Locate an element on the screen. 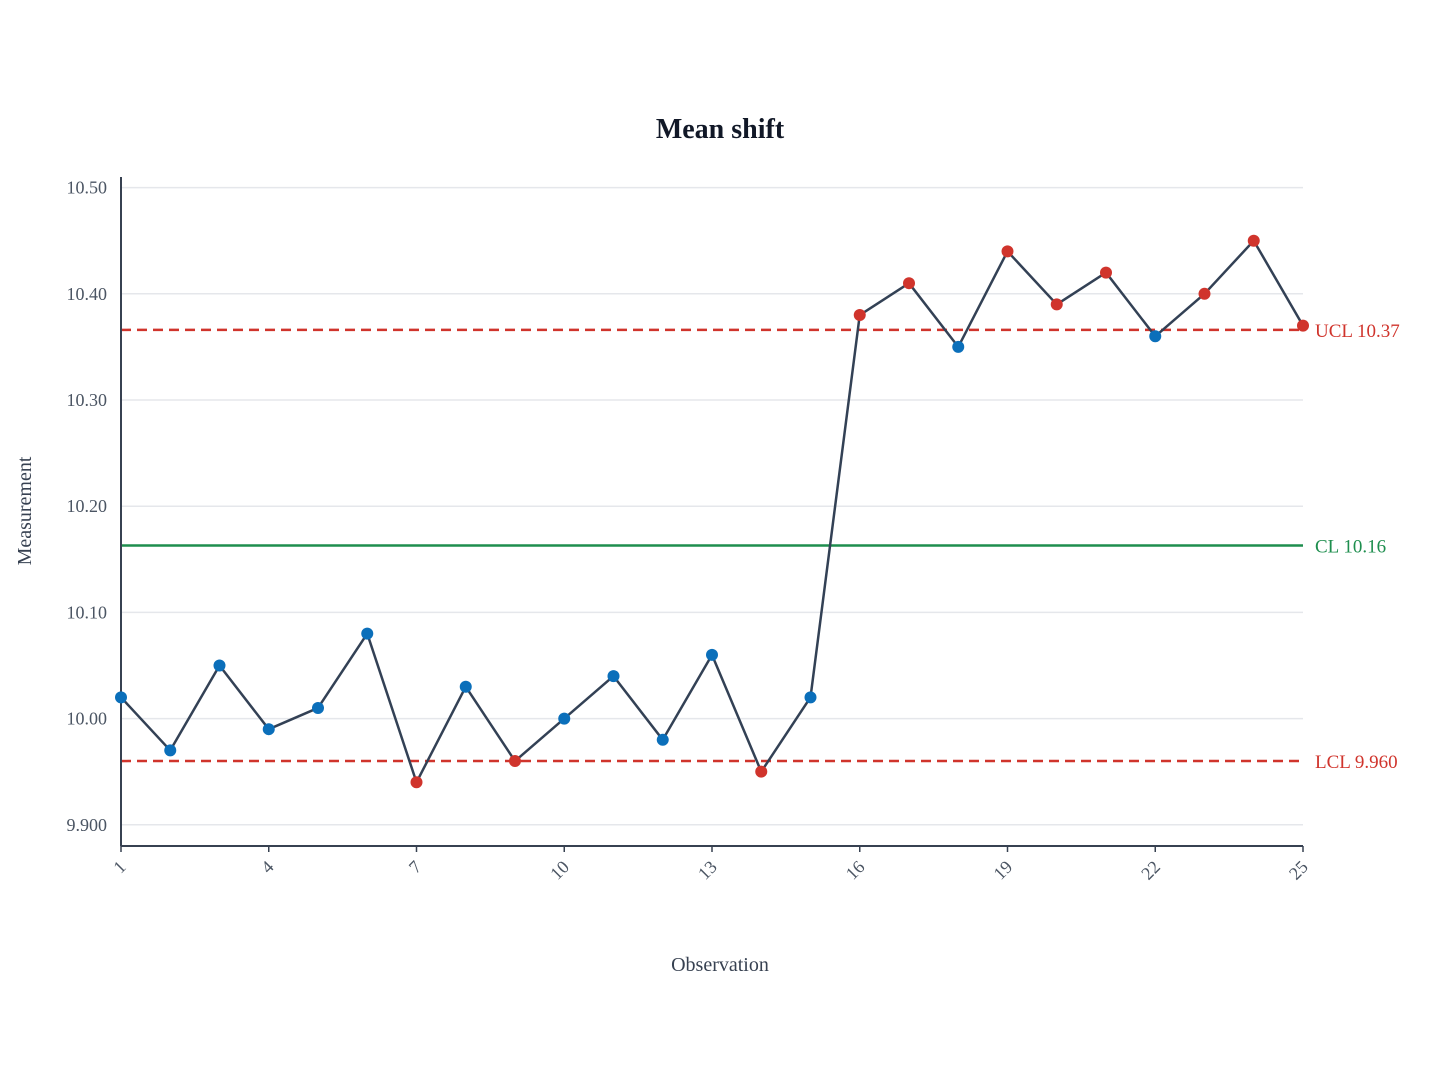  x-tick-label: 10 is located at coordinates (559, 870).